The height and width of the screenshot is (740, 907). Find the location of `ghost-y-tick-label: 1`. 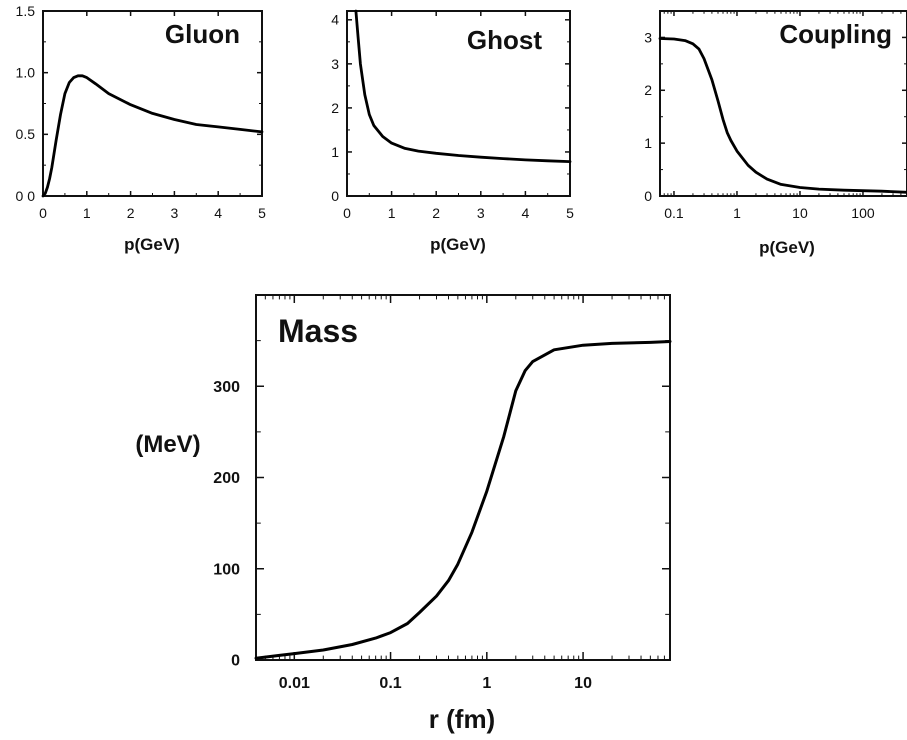

ghost-y-tick-label: 1 is located at coordinates (335, 152).